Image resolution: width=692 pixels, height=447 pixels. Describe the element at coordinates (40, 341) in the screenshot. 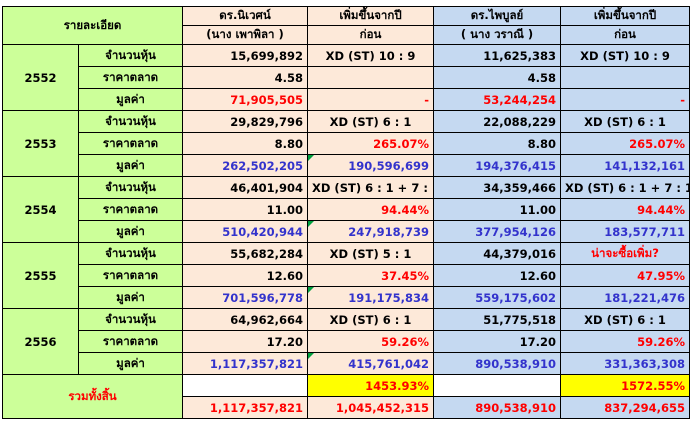

I see `year-cell: 2556` at that location.